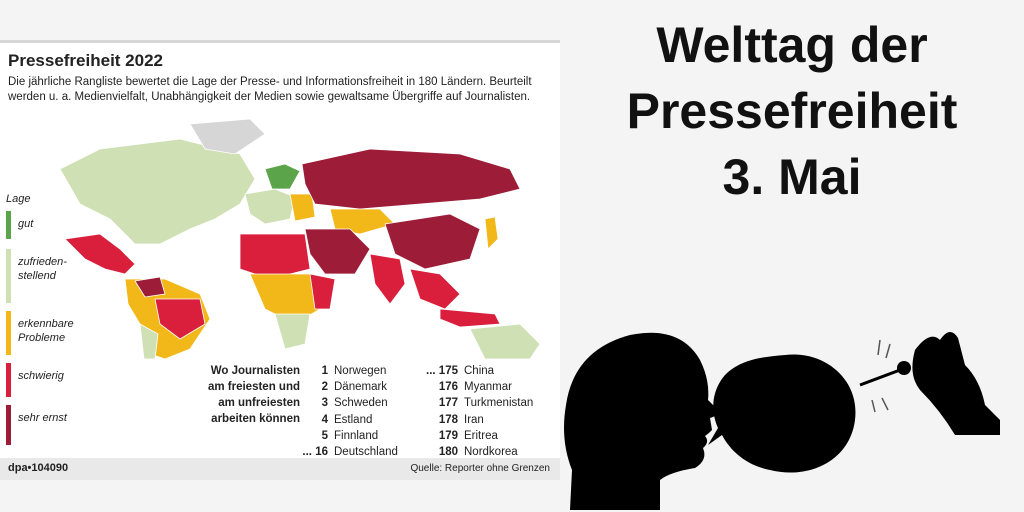 The height and width of the screenshot is (512, 1024). What do you see at coordinates (85, 60) in the screenshot?
I see `infographic-title: Pressefreiheit 2022` at bounding box center [85, 60].